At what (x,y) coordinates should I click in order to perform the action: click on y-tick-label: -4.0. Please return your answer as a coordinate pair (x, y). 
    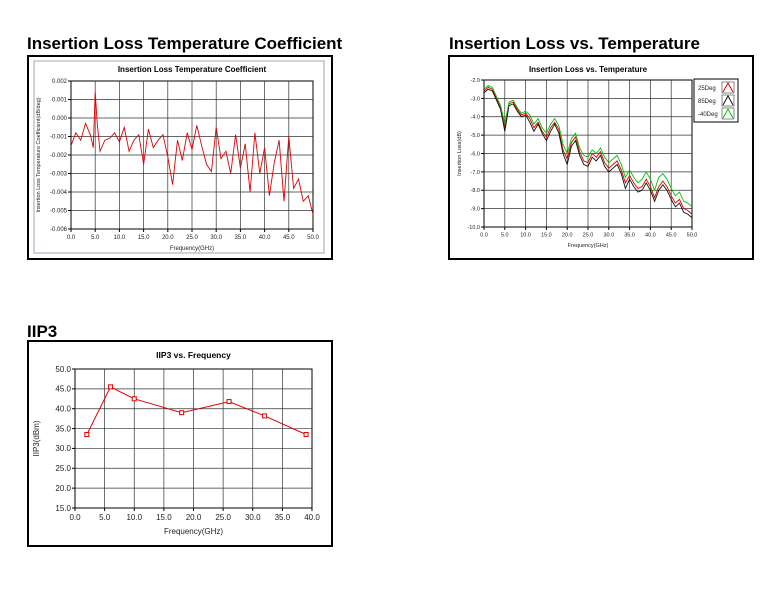
    Looking at the image, I should click on (475, 118).